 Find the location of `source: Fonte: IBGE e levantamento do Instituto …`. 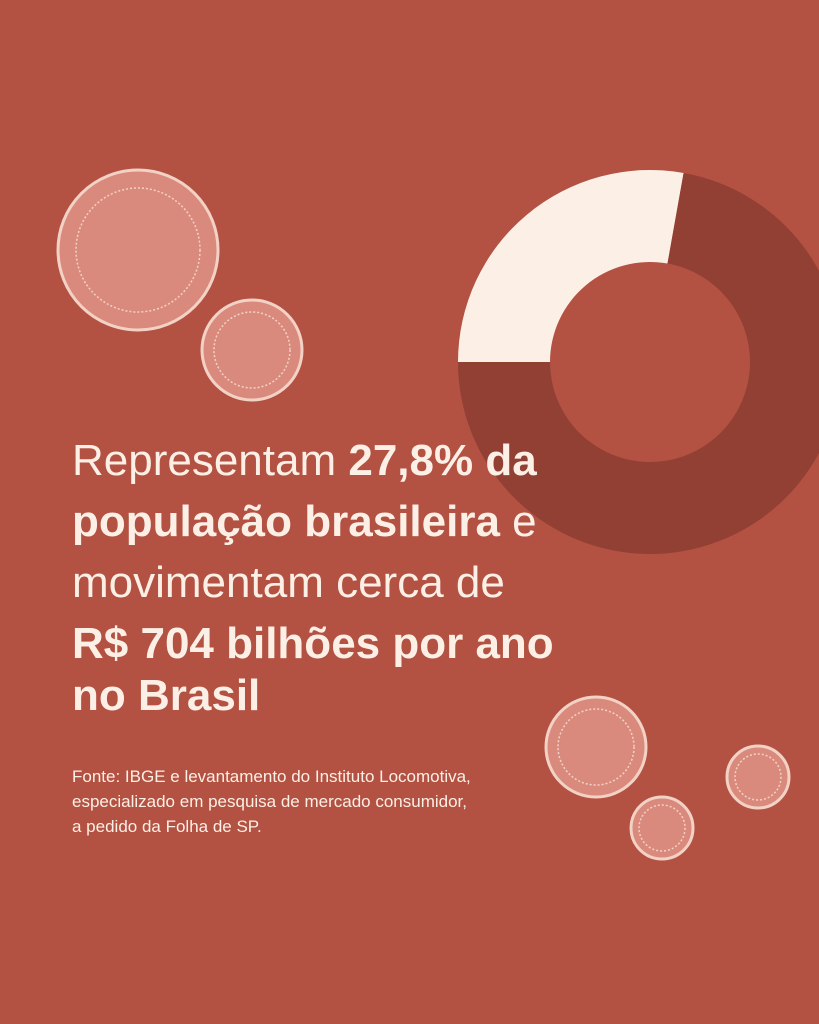

source: Fonte: IBGE e levantamento do Instituto … is located at coordinates (271, 801).